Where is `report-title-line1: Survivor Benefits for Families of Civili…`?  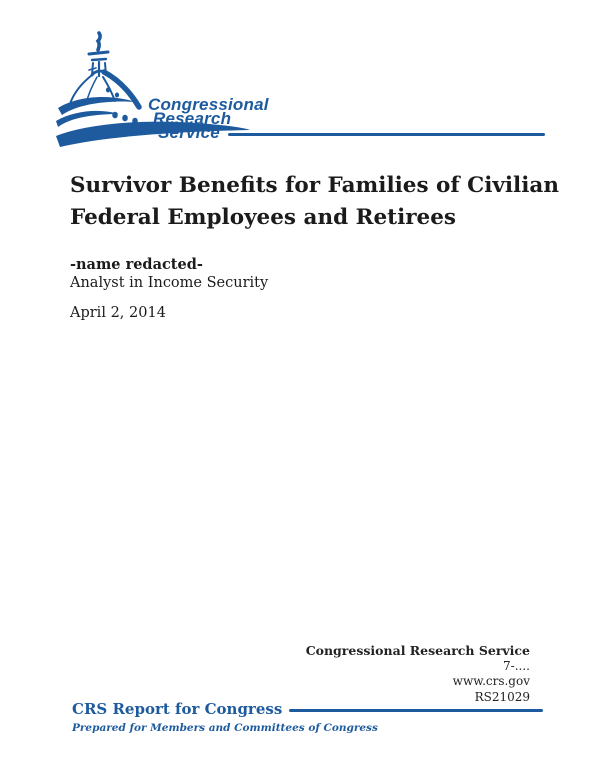
report-title-line1: Survivor Benefits for Families of Civili… is located at coordinates (314, 185).